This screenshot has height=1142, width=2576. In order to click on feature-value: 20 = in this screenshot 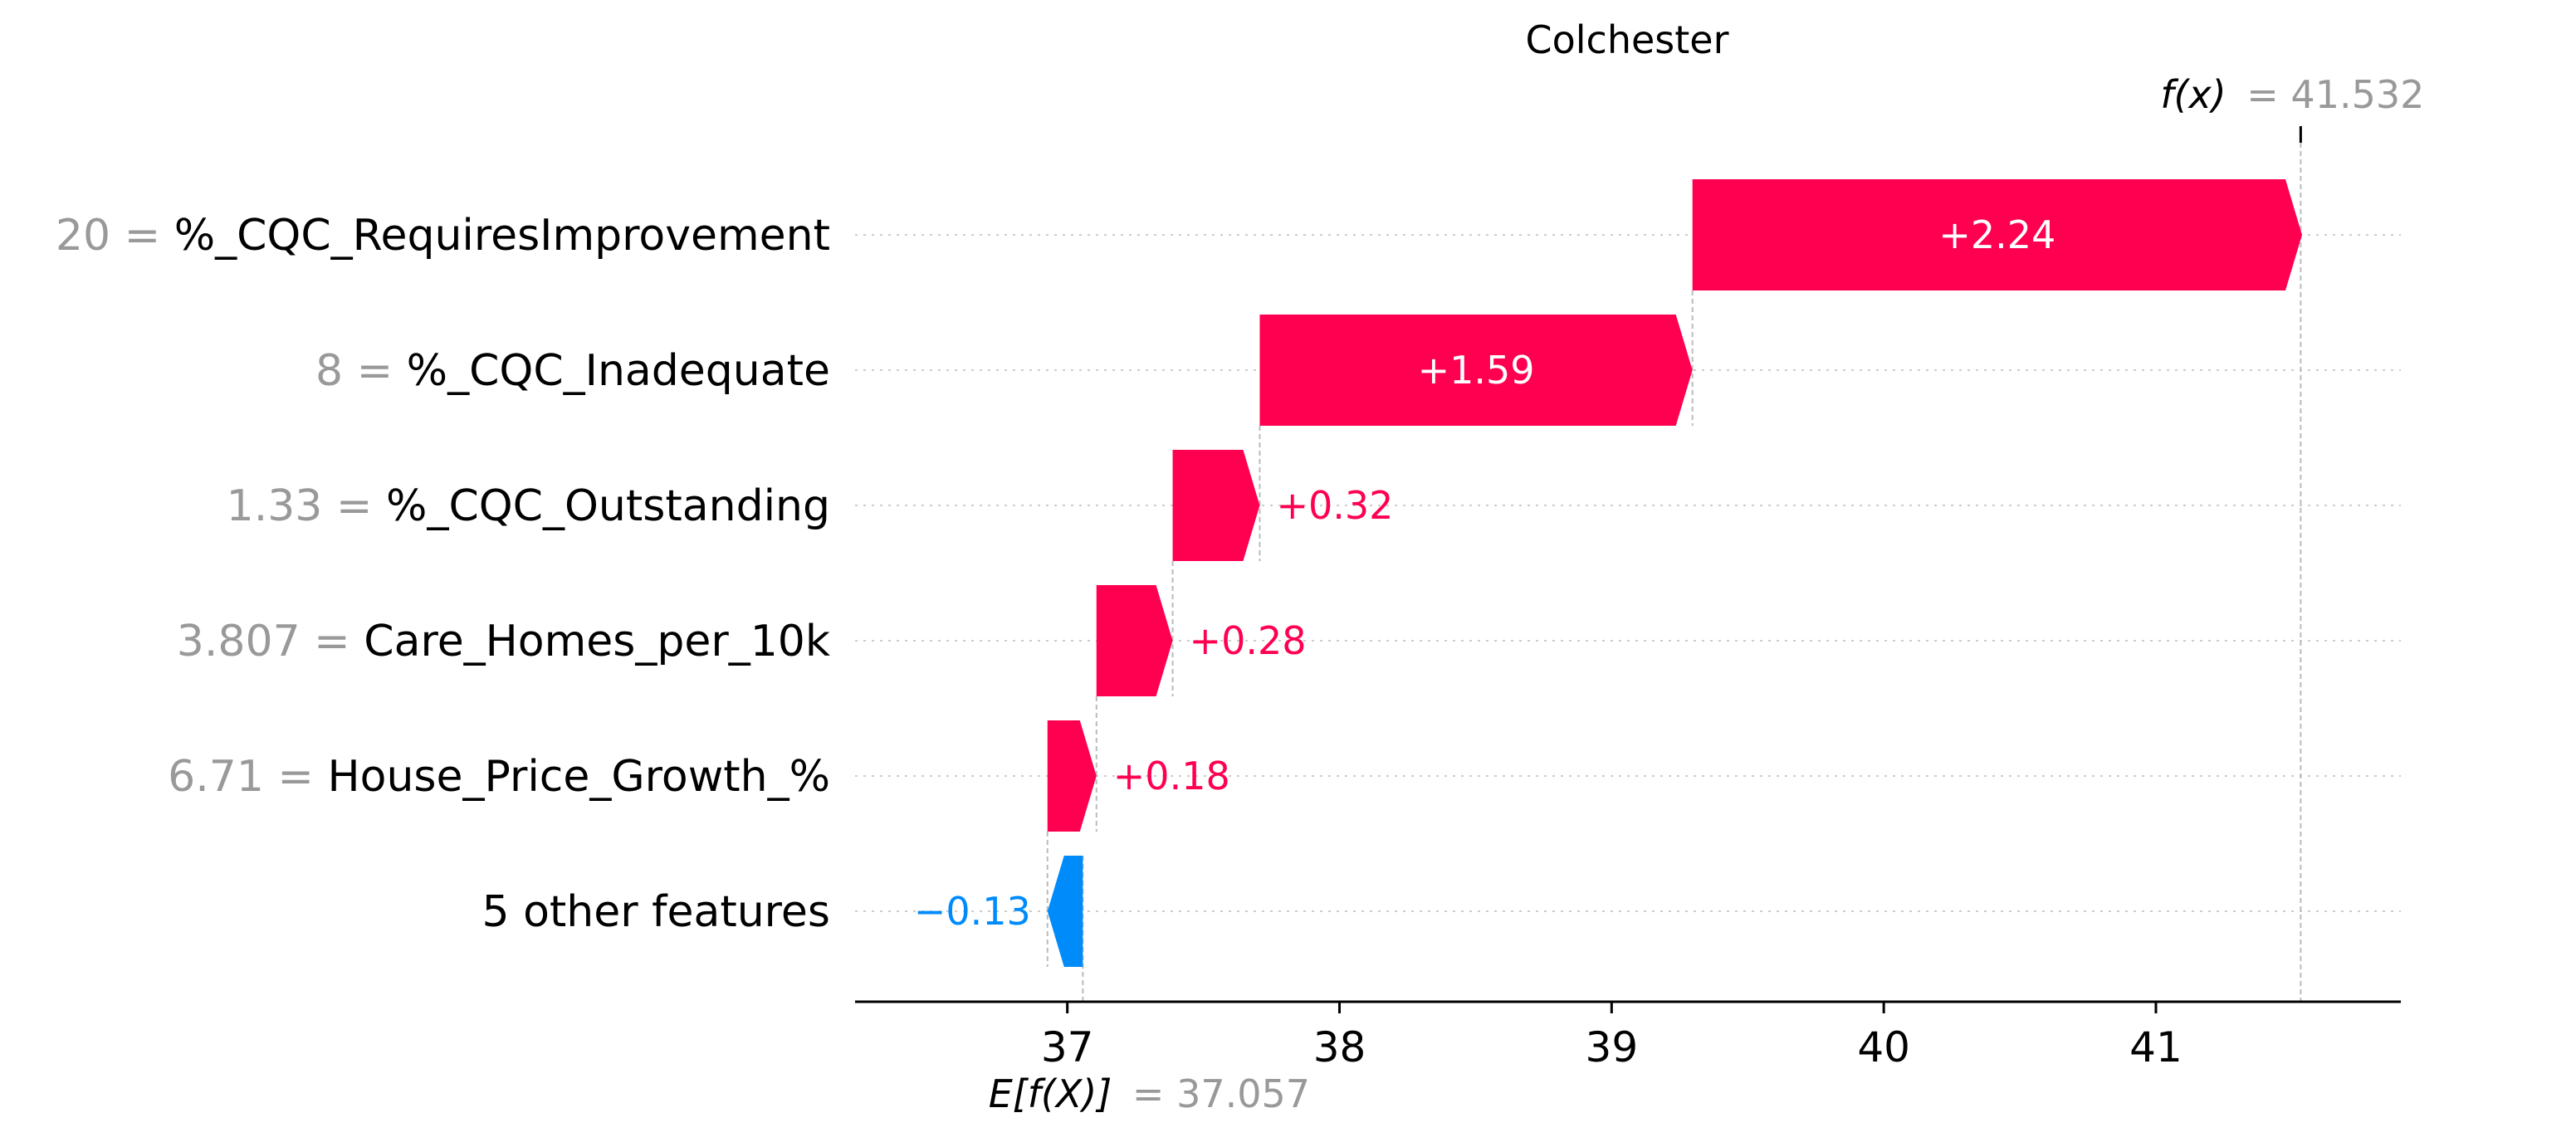, I will do `click(115, 236)`.